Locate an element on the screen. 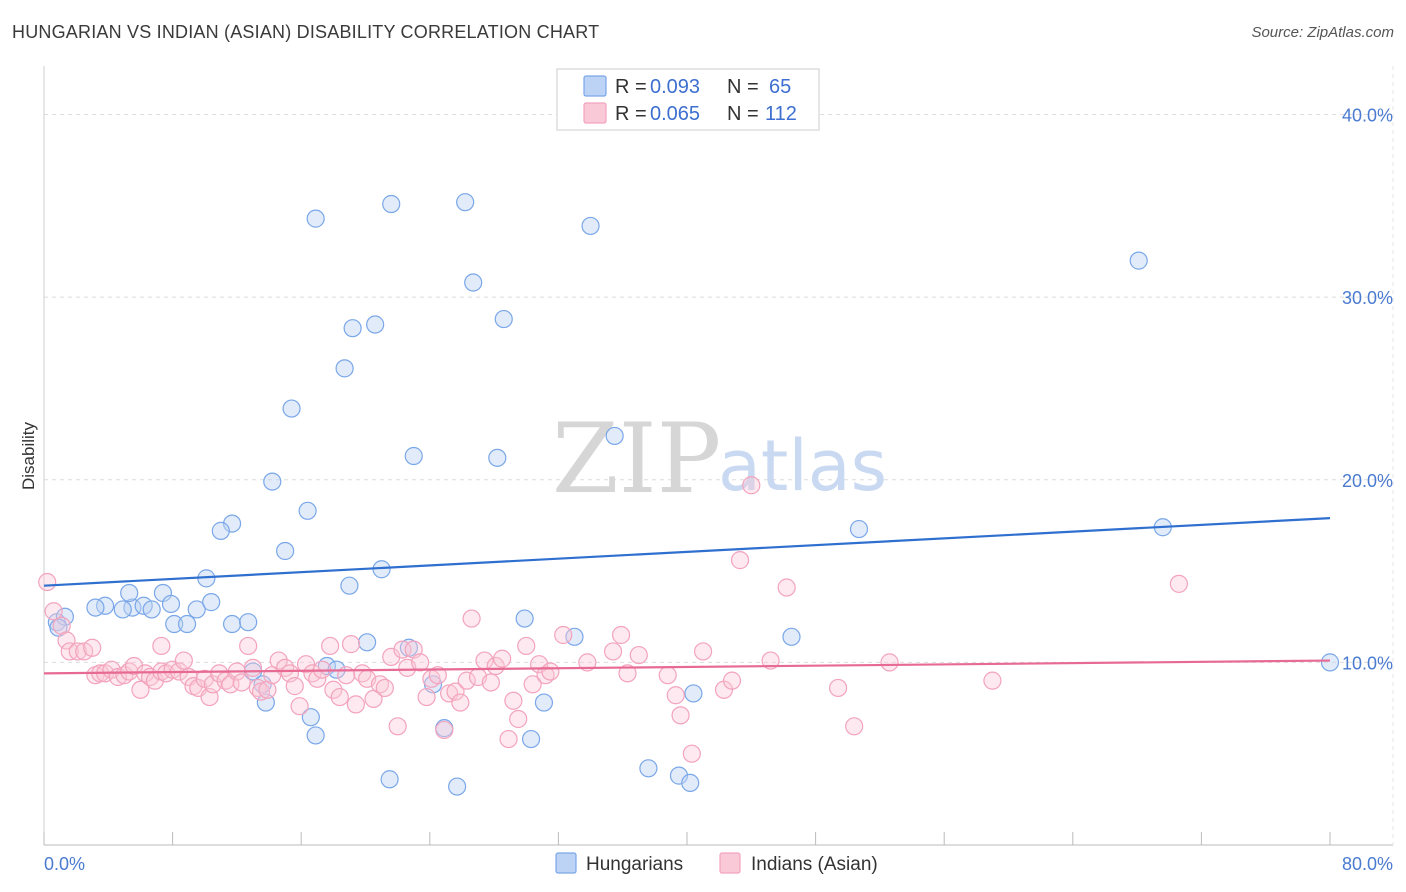 This screenshot has height=892, width=1406. x-tick-min: 0.0% is located at coordinates (64, 864).